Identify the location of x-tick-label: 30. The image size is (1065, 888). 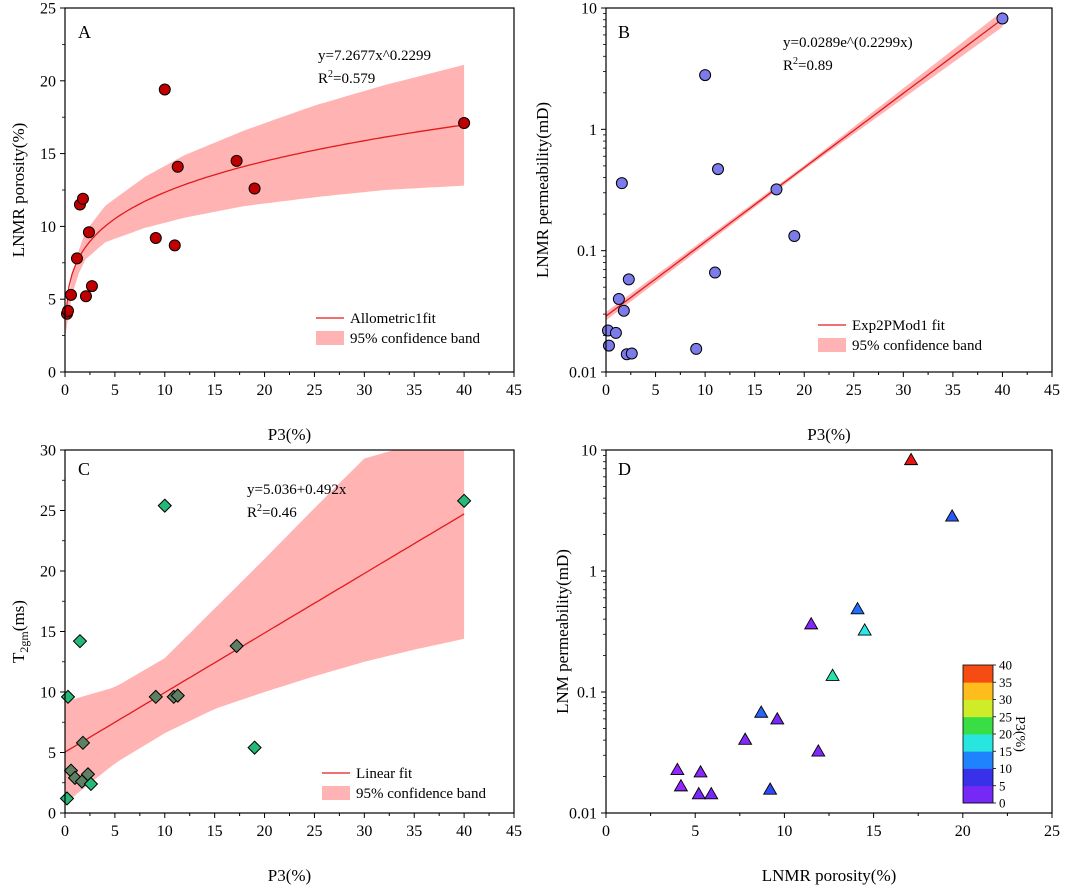
(903, 390).